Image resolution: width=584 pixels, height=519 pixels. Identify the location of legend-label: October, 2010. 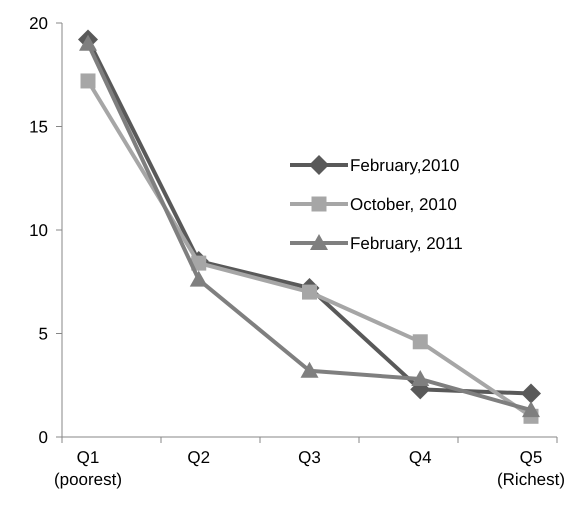
(403, 204).